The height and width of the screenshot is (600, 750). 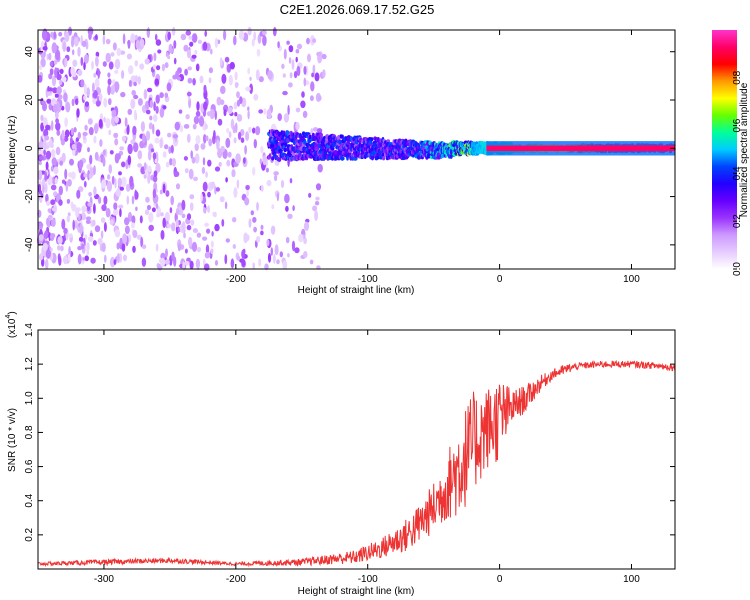 What do you see at coordinates (236, 579) in the screenshot?
I see `x-tick-label: -200` at bounding box center [236, 579].